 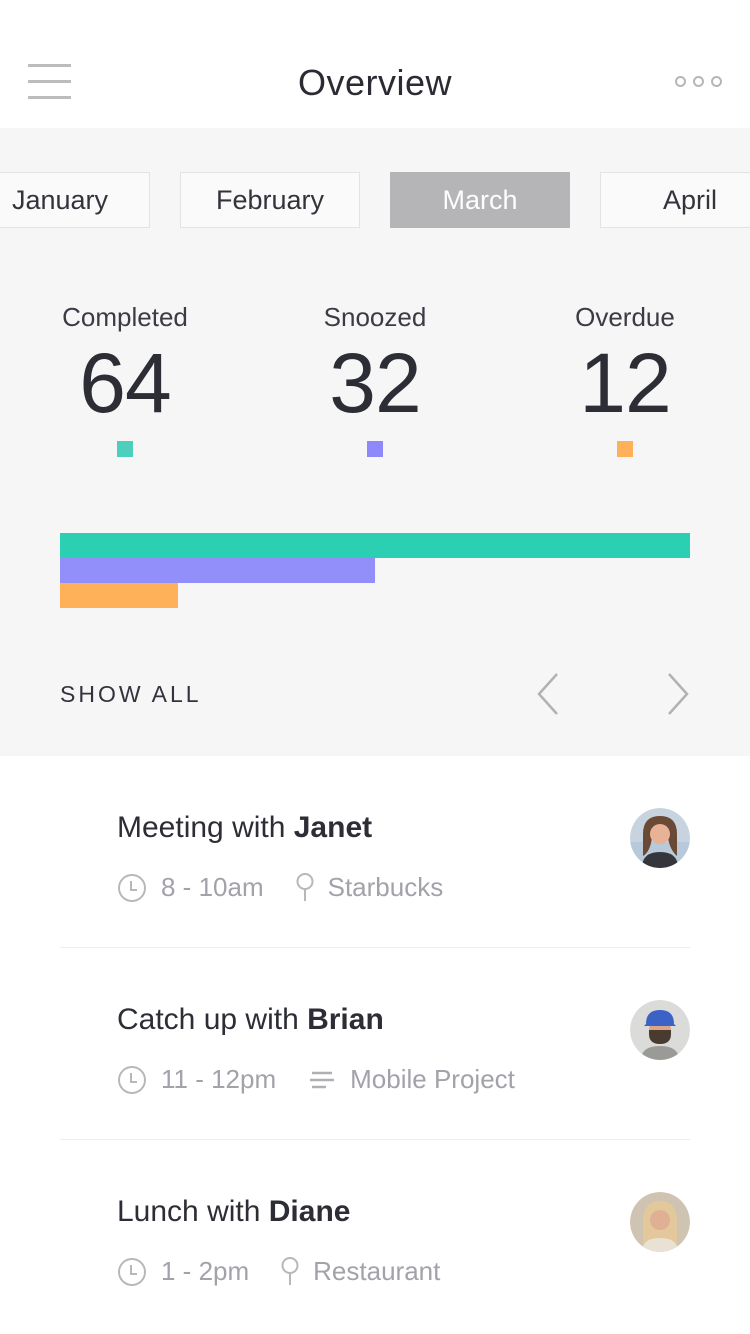 What do you see at coordinates (660, 1222) in the screenshot?
I see `avatar-diane` at bounding box center [660, 1222].